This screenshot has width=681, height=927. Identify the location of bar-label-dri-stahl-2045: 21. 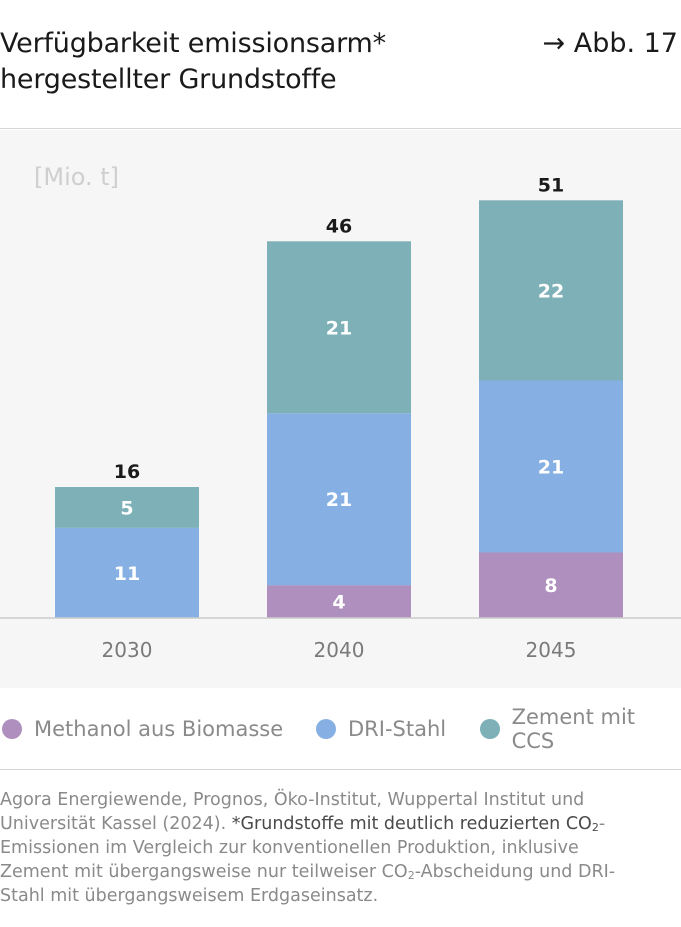
(551, 468).